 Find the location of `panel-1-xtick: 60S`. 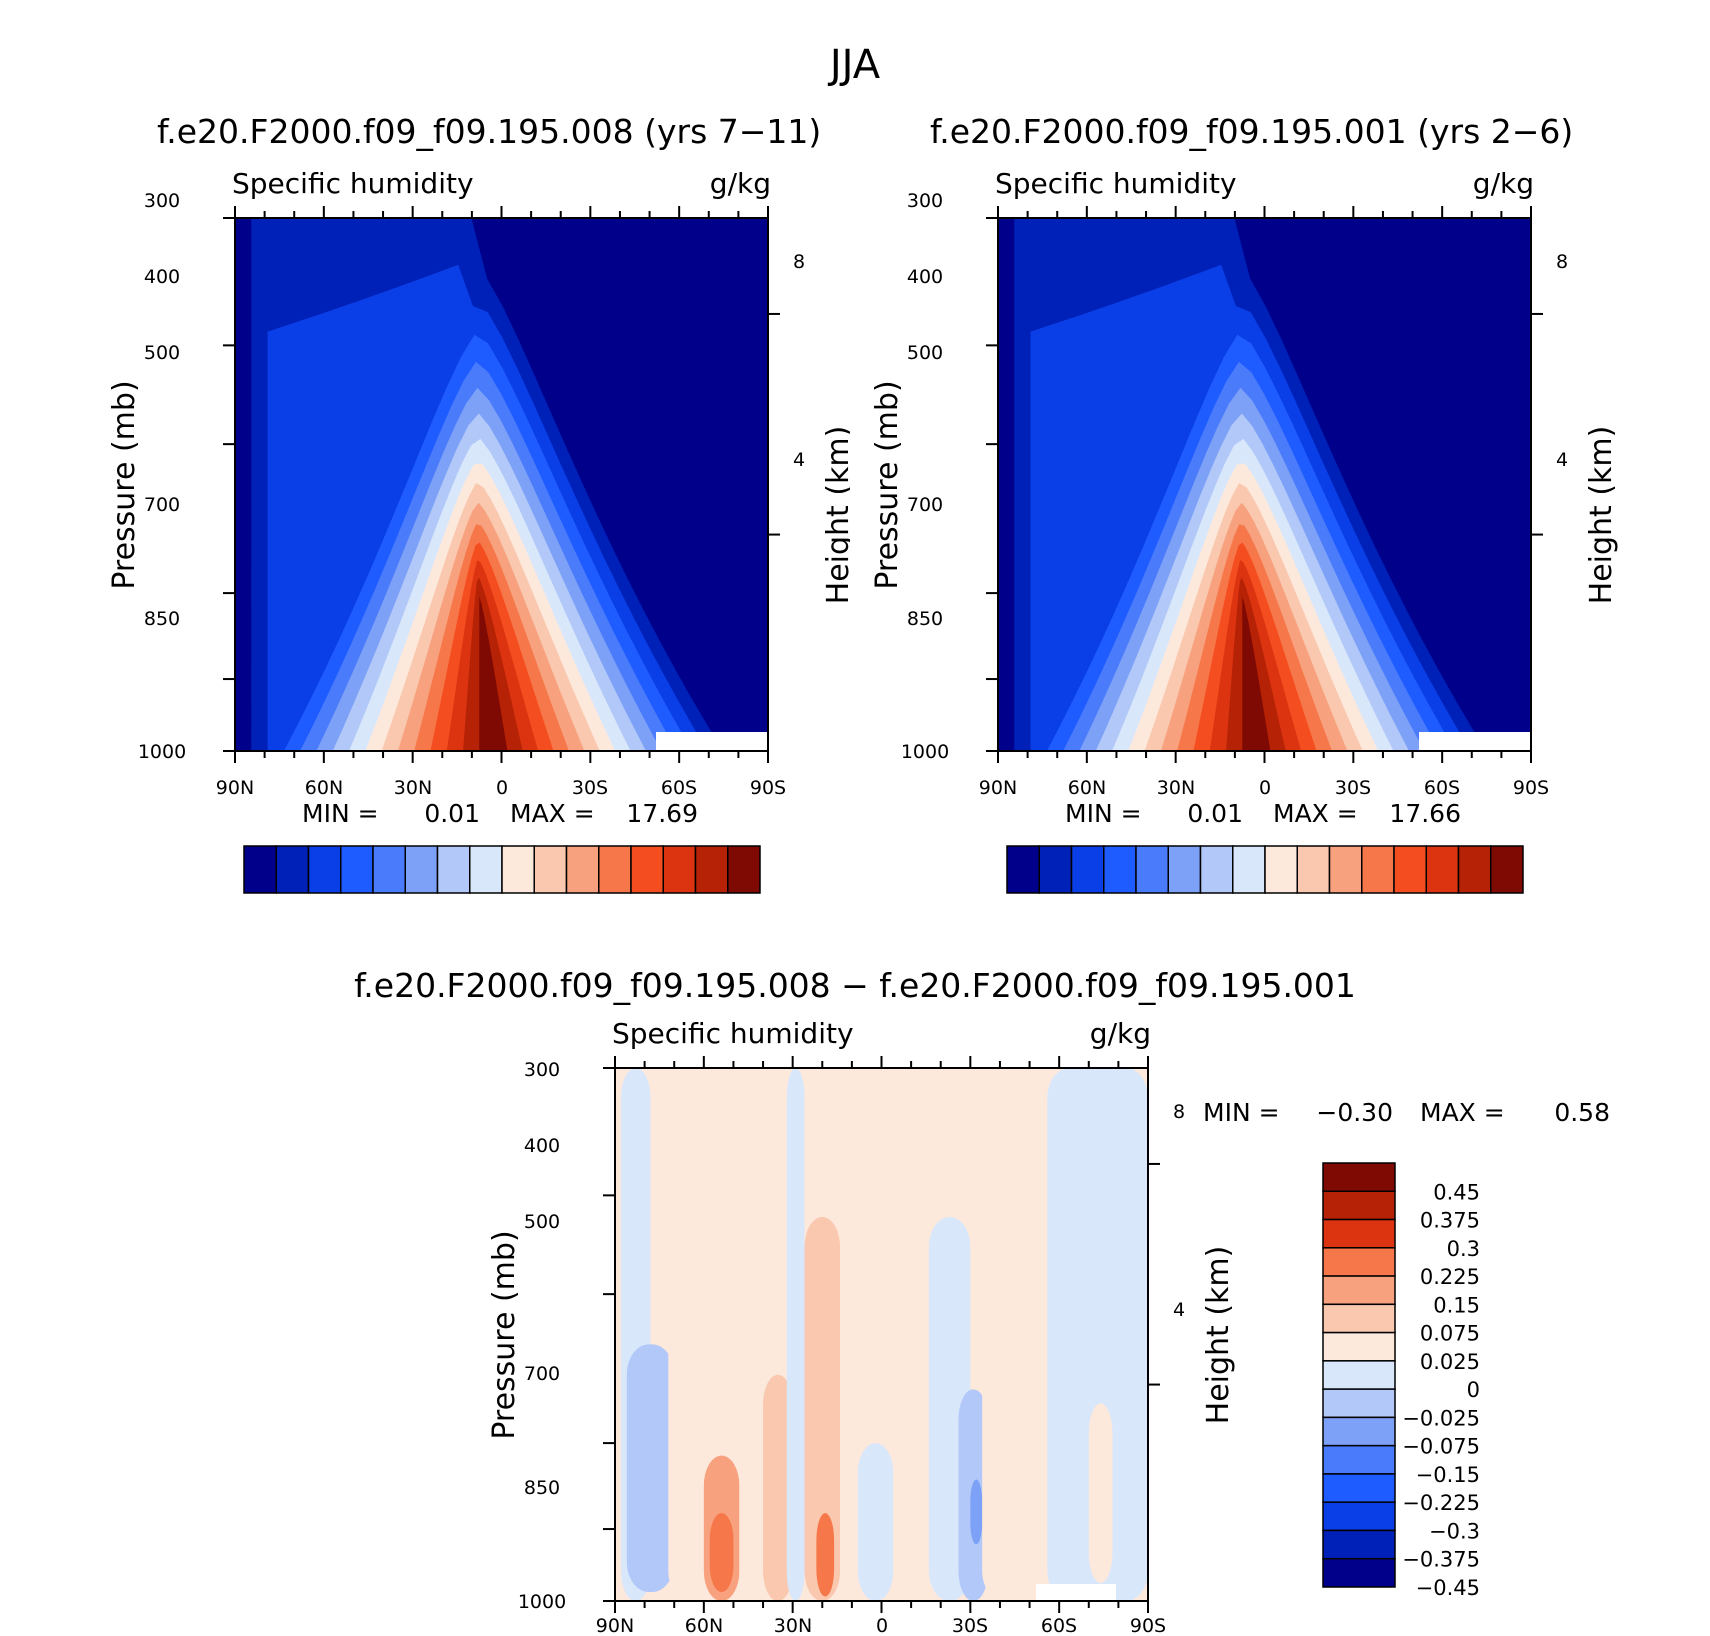

panel-1-xtick: 60S is located at coordinates (679, 788).